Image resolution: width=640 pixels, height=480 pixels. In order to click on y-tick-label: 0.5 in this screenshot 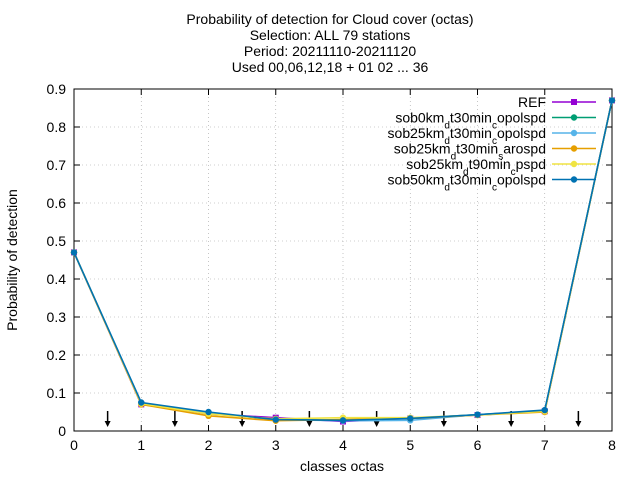, I will do `click(57, 241)`.